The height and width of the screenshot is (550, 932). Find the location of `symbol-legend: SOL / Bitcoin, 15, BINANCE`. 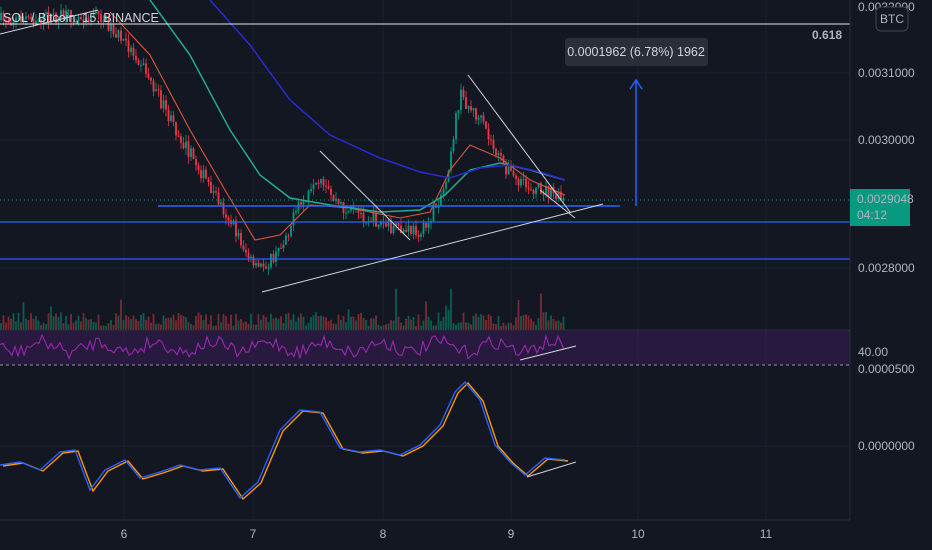

symbol-legend: SOL / Bitcoin, 15, BINANCE is located at coordinates (81, 18).